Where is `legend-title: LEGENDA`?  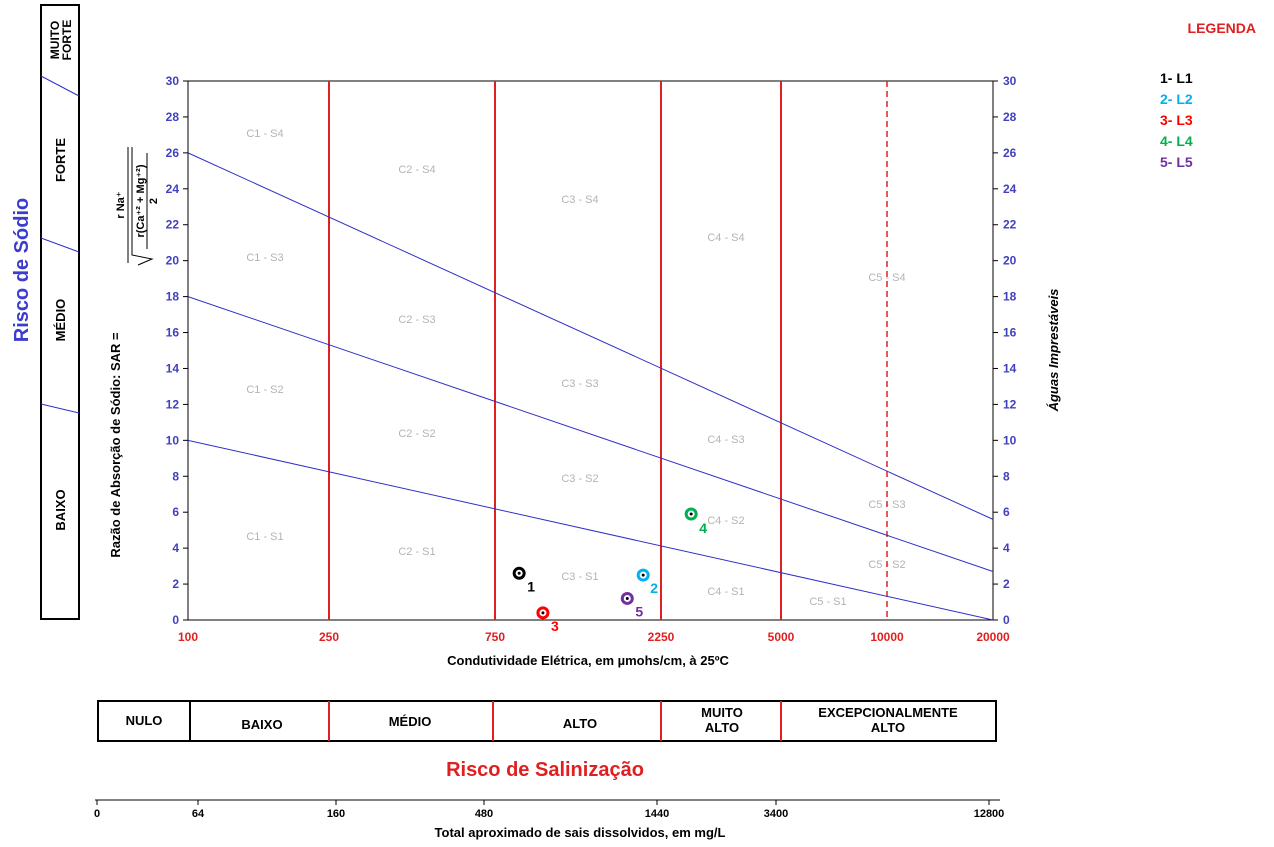 legend-title: LEGENDA is located at coordinates (1222, 28).